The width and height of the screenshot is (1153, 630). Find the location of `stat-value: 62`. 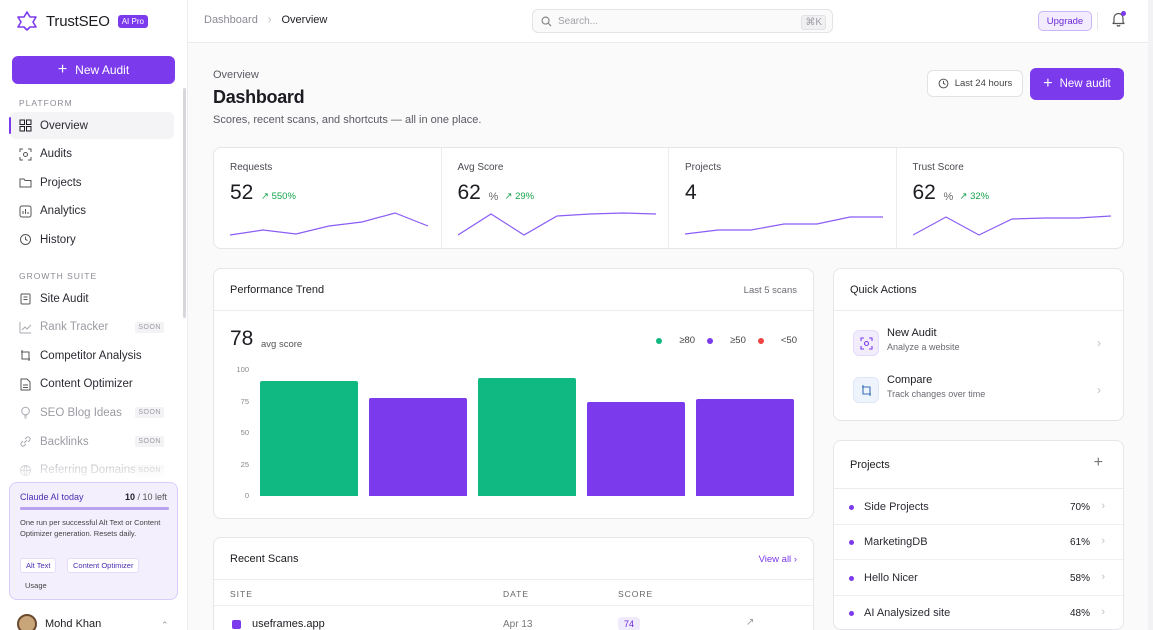

stat-value: 62 is located at coordinates (469, 192).